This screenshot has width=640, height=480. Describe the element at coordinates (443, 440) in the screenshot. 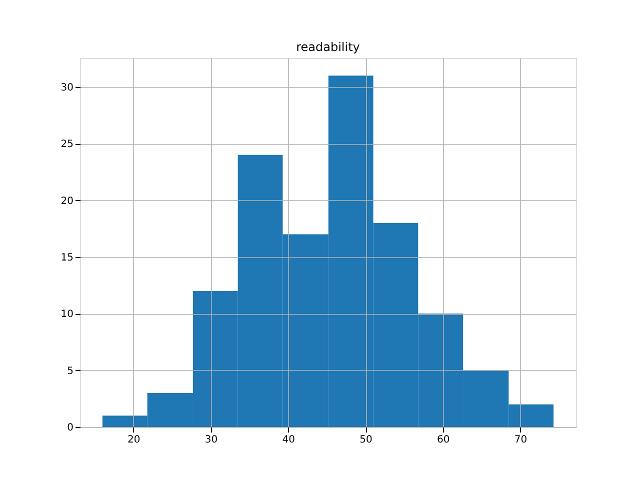

I see `x-tick-label: 60` at that location.